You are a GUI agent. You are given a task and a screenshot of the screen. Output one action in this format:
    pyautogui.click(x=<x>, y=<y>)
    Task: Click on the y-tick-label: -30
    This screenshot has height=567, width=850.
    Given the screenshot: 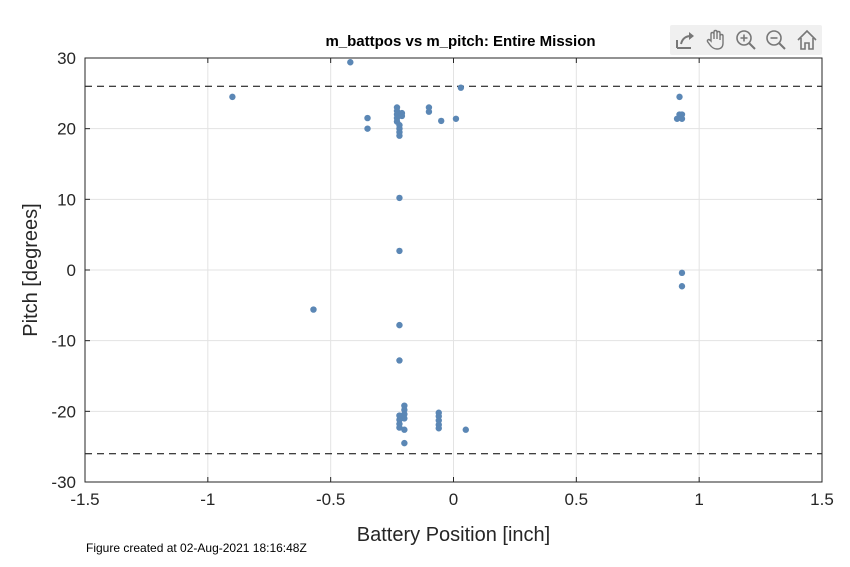 What is the action you would take?
    pyautogui.click(x=63, y=482)
    